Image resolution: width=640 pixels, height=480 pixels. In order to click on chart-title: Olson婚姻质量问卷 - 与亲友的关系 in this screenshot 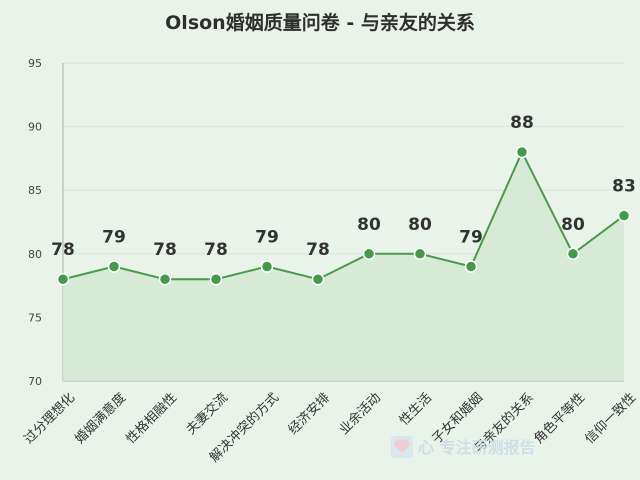, I will do `click(320, 22)`.